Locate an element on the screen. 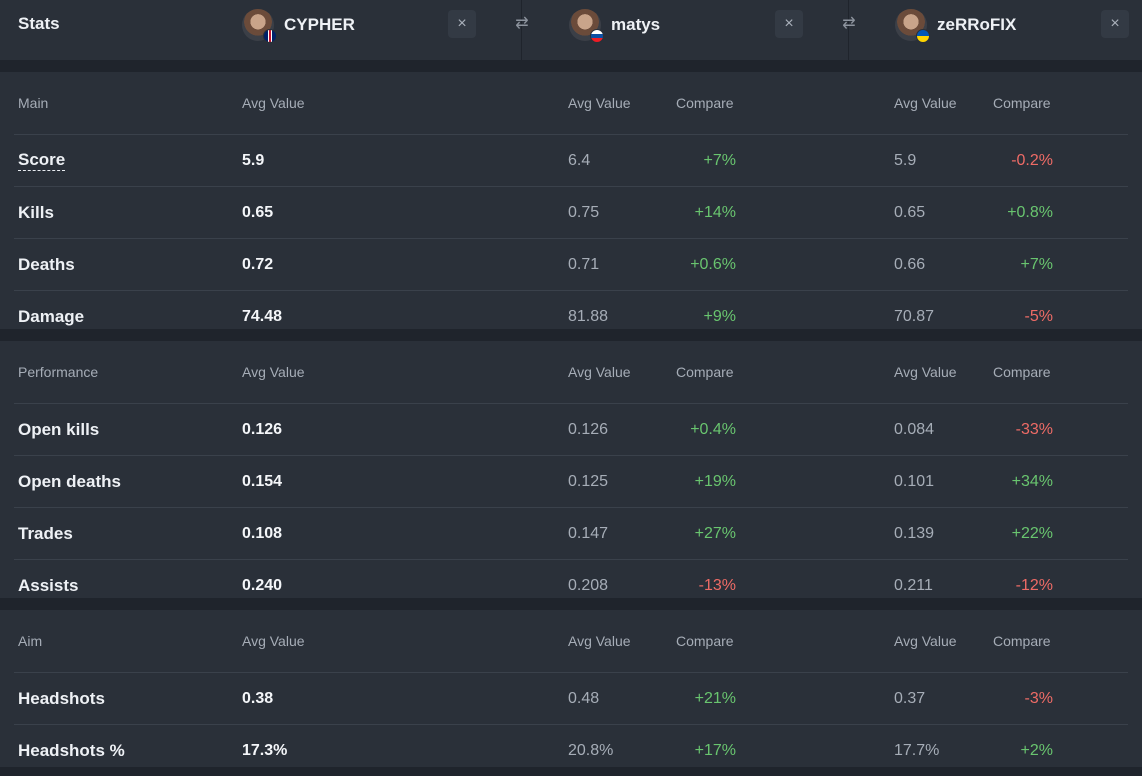  compare-value: -13% is located at coordinates (717, 585).